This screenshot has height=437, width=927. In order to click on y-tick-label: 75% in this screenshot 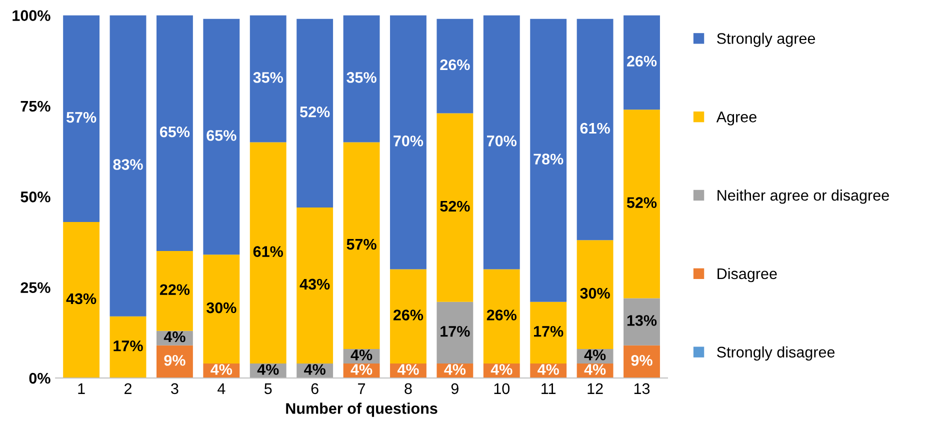, I will do `click(35, 106)`.